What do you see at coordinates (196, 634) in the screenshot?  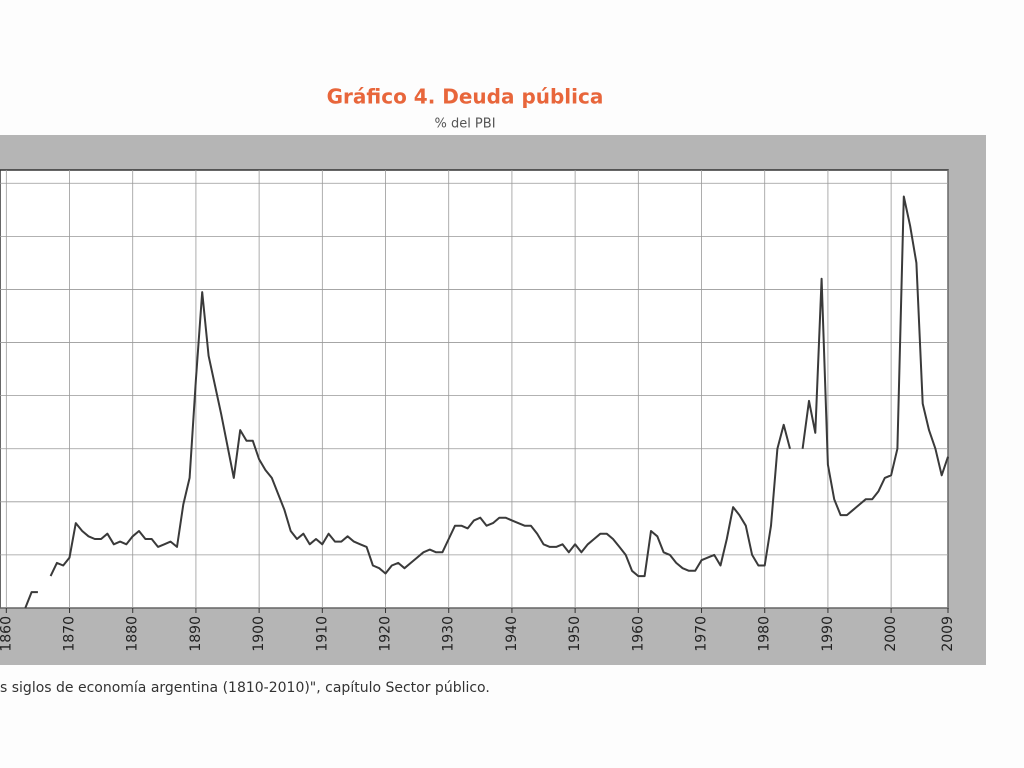 I see `x-tick-label: 1890` at bounding box center [196, 634].